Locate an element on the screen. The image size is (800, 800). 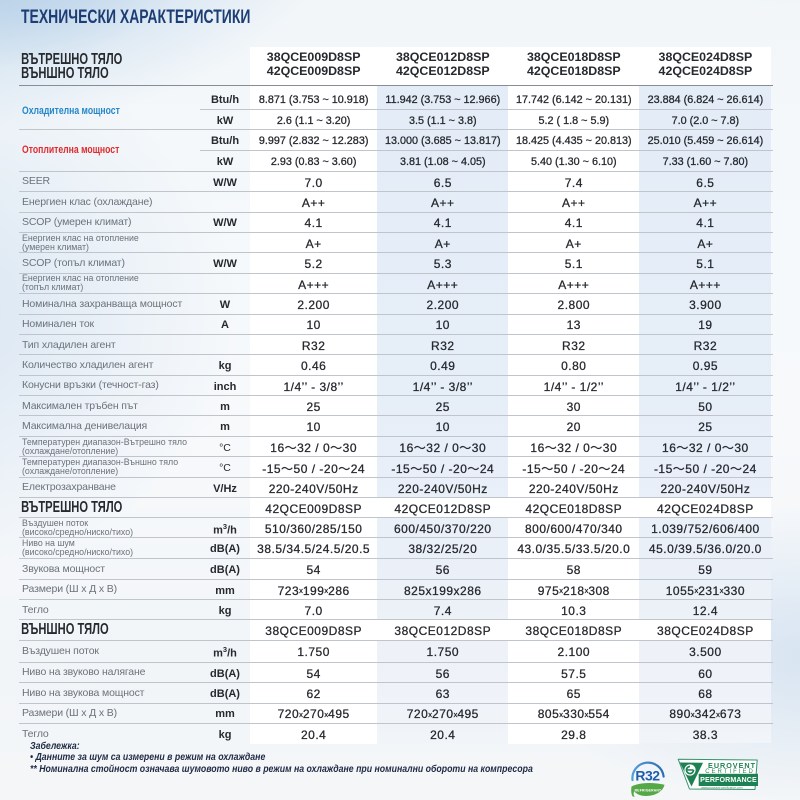
svg-text: EUROVENT is located at coordinates (732, 765).